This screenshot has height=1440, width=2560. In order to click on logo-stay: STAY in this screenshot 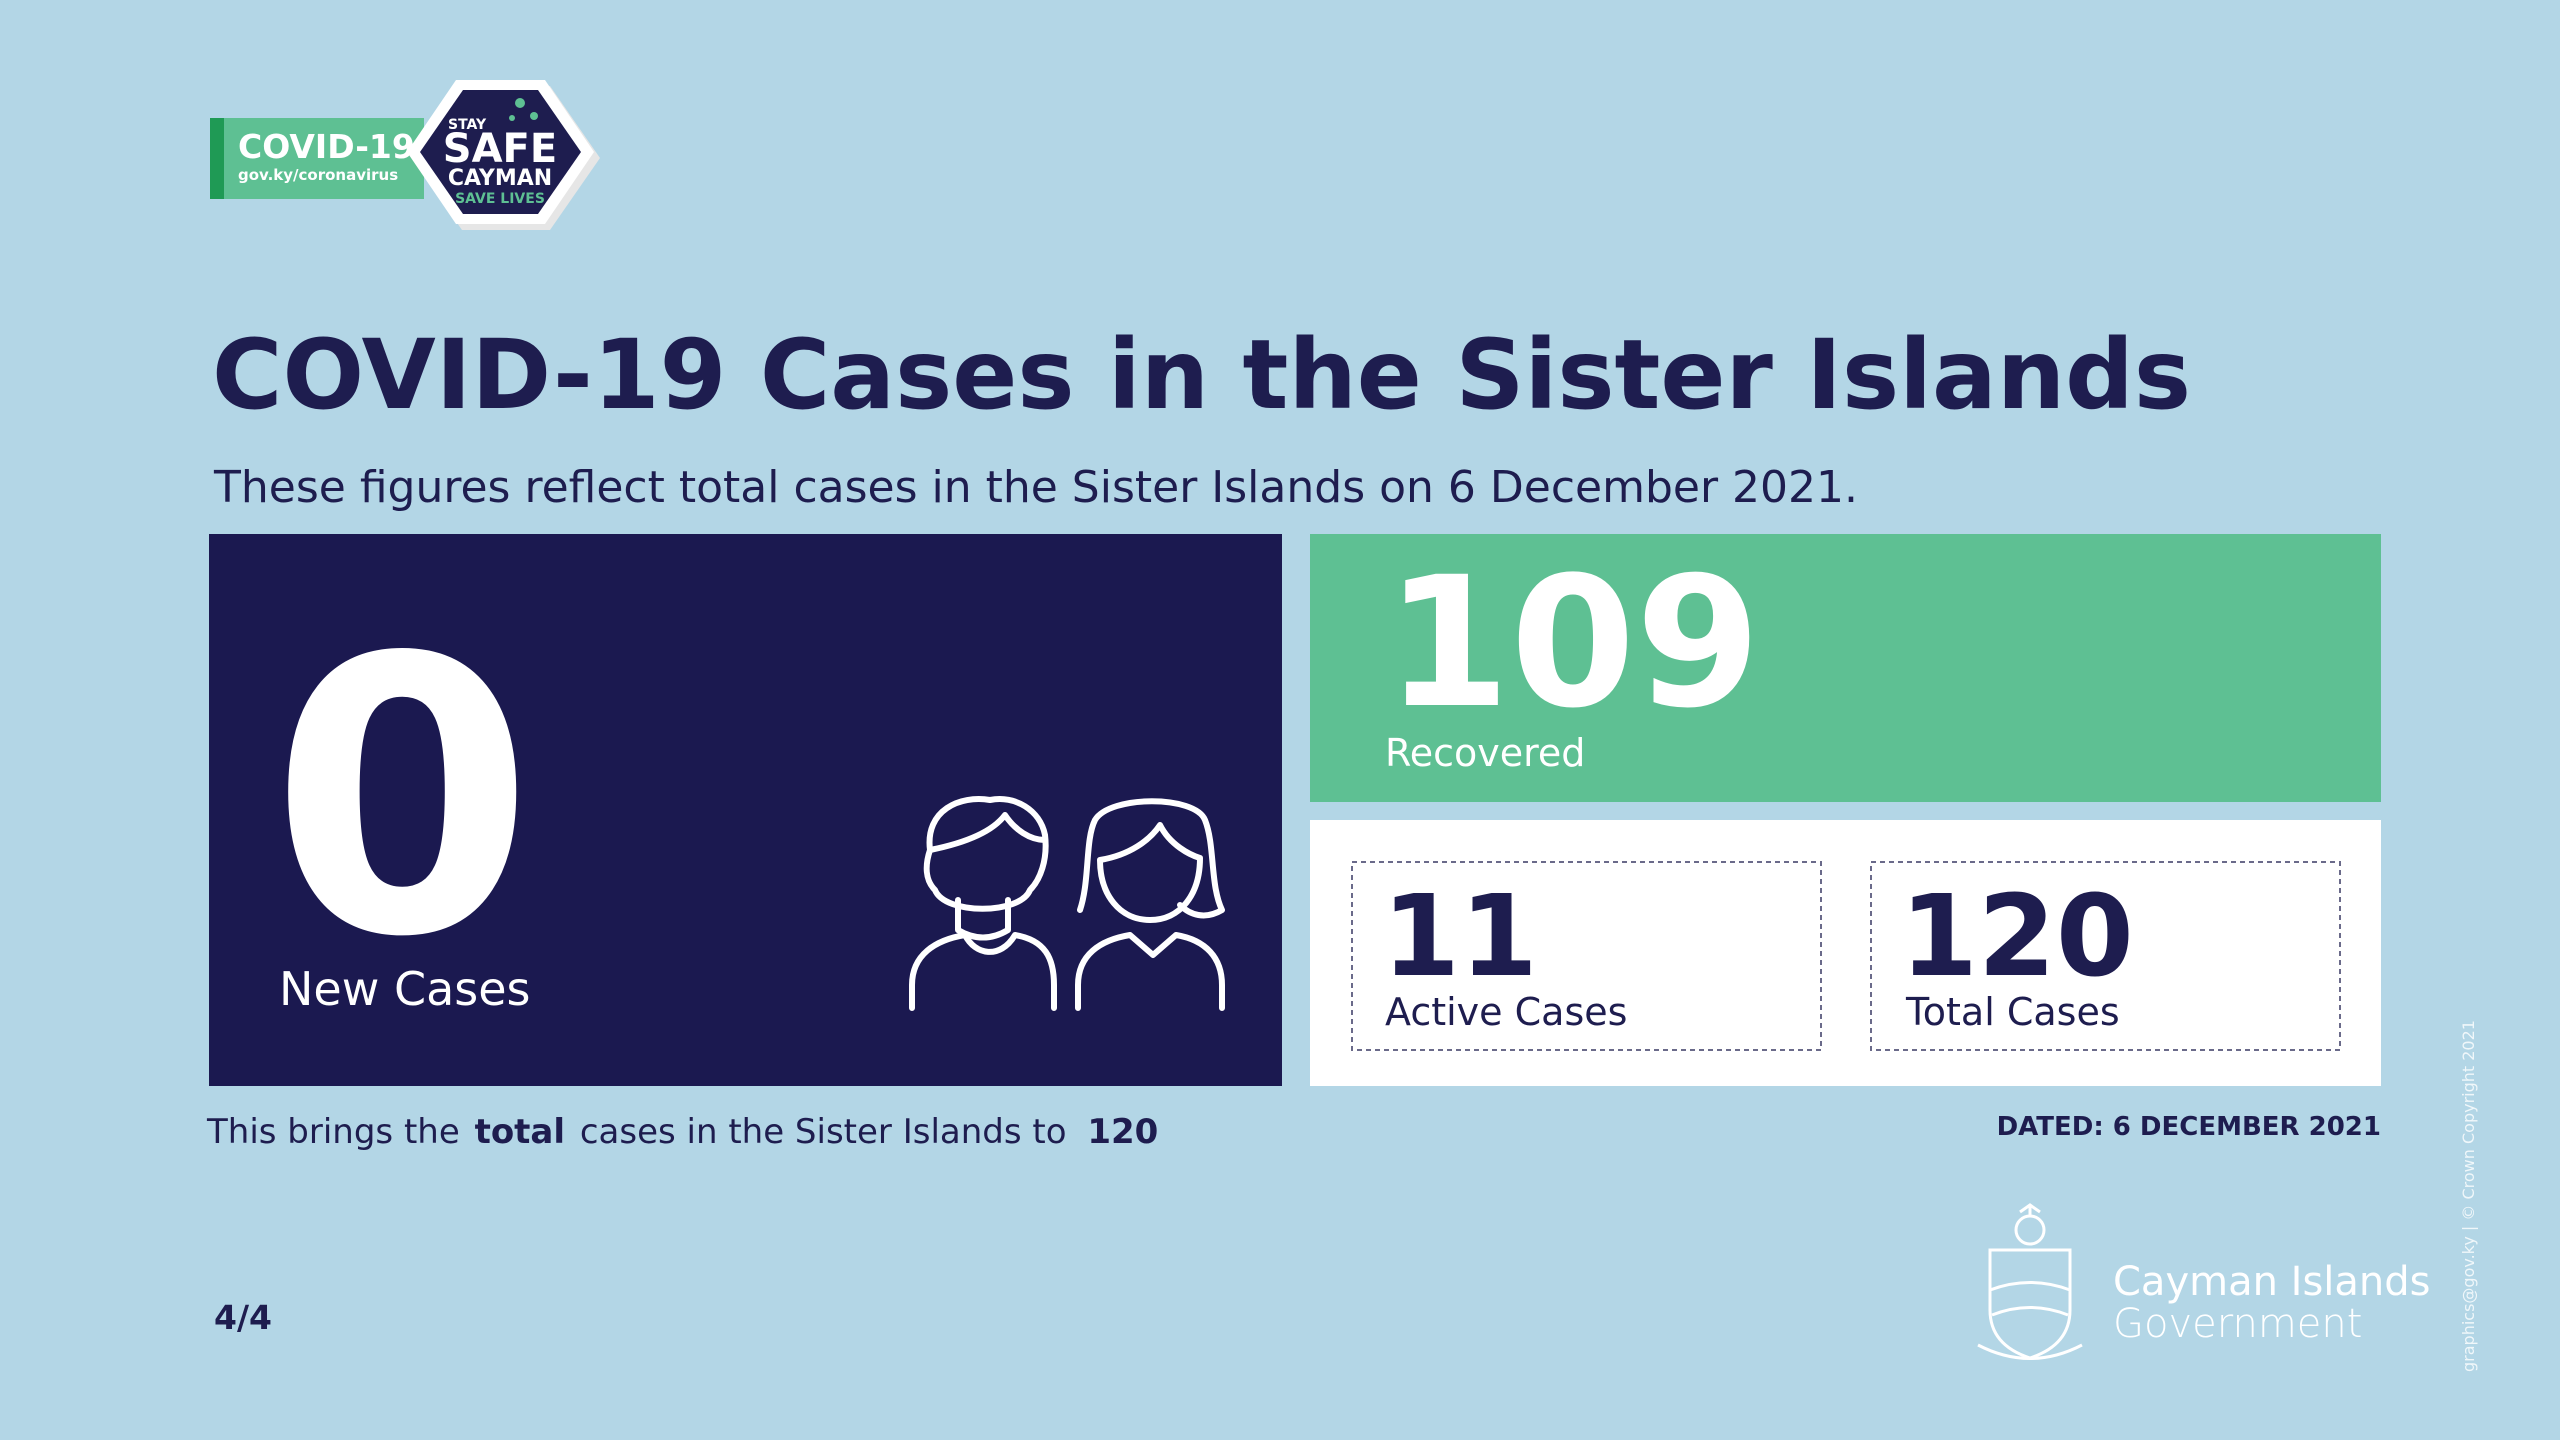, I will do `click(467, 125)`.